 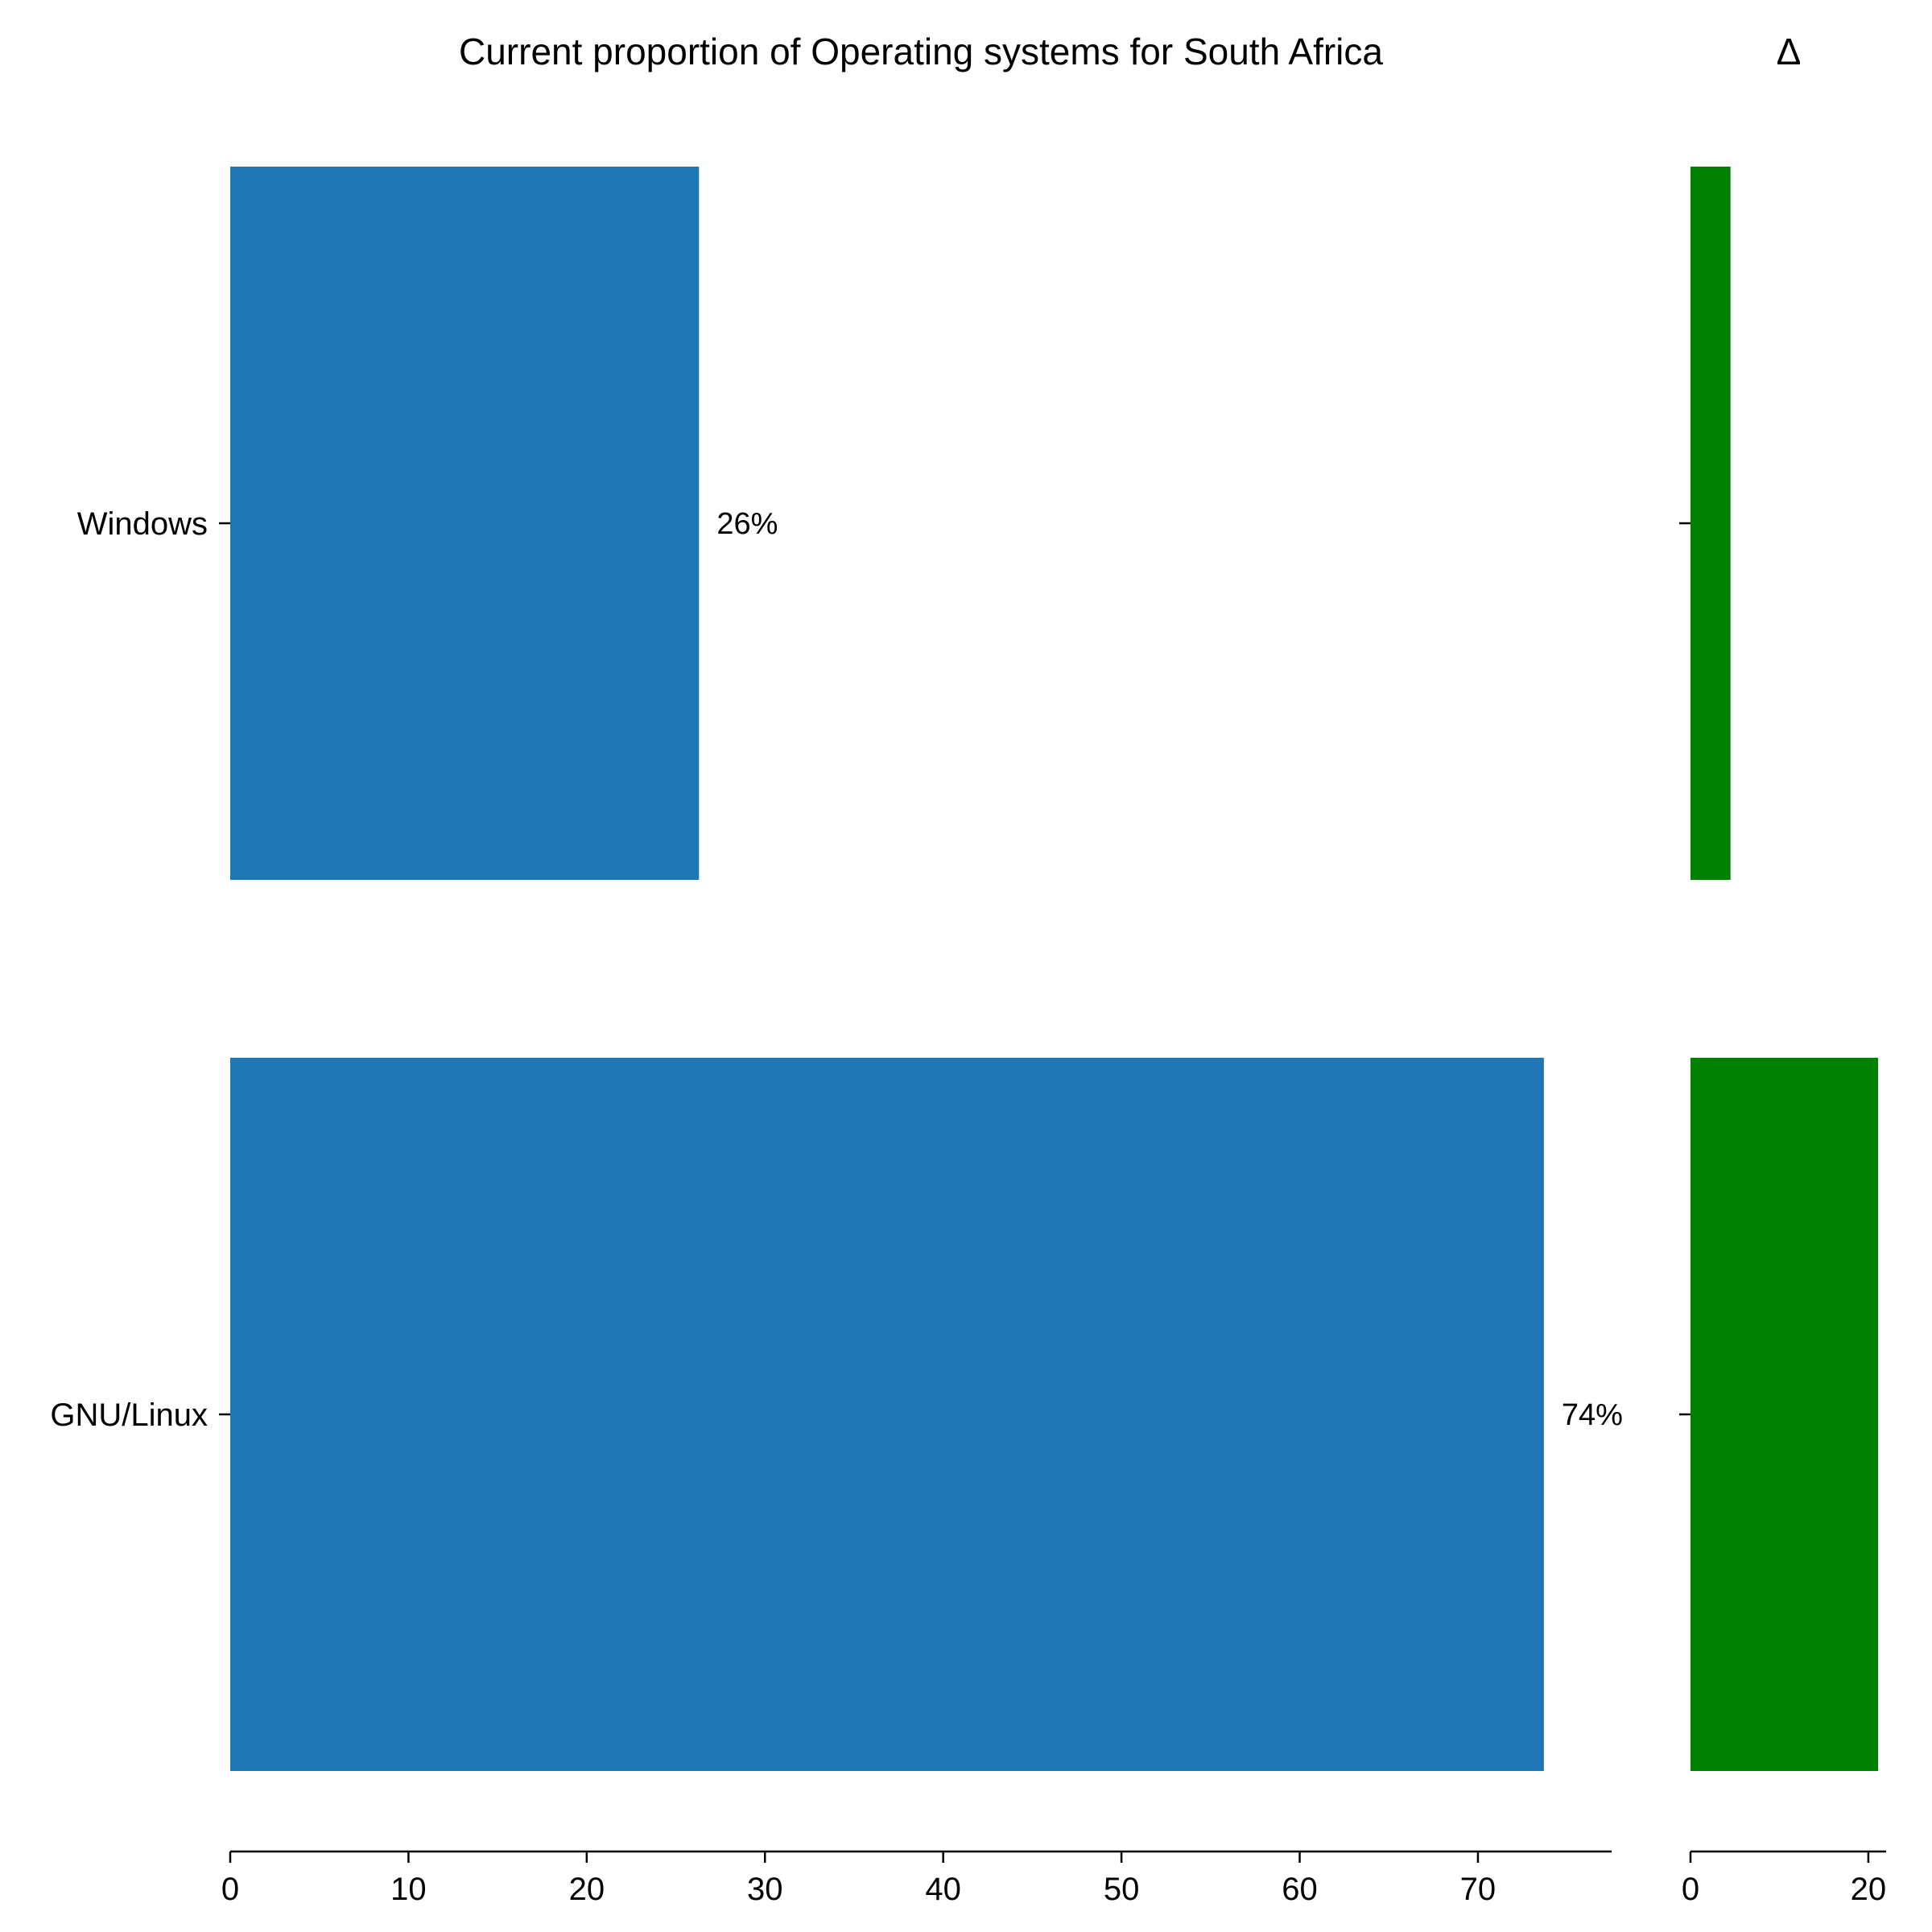 What do you see at coordinates (1478, 1889) in the screenshot?
I see `x-tick-label: 70` at bounding box center [1478, 1889].